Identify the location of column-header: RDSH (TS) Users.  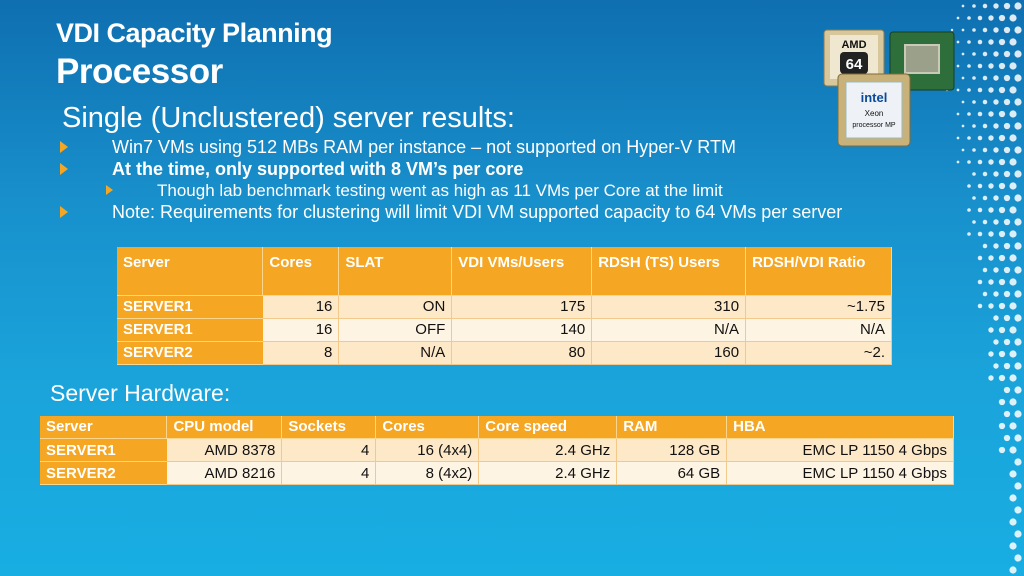
(669, 271).